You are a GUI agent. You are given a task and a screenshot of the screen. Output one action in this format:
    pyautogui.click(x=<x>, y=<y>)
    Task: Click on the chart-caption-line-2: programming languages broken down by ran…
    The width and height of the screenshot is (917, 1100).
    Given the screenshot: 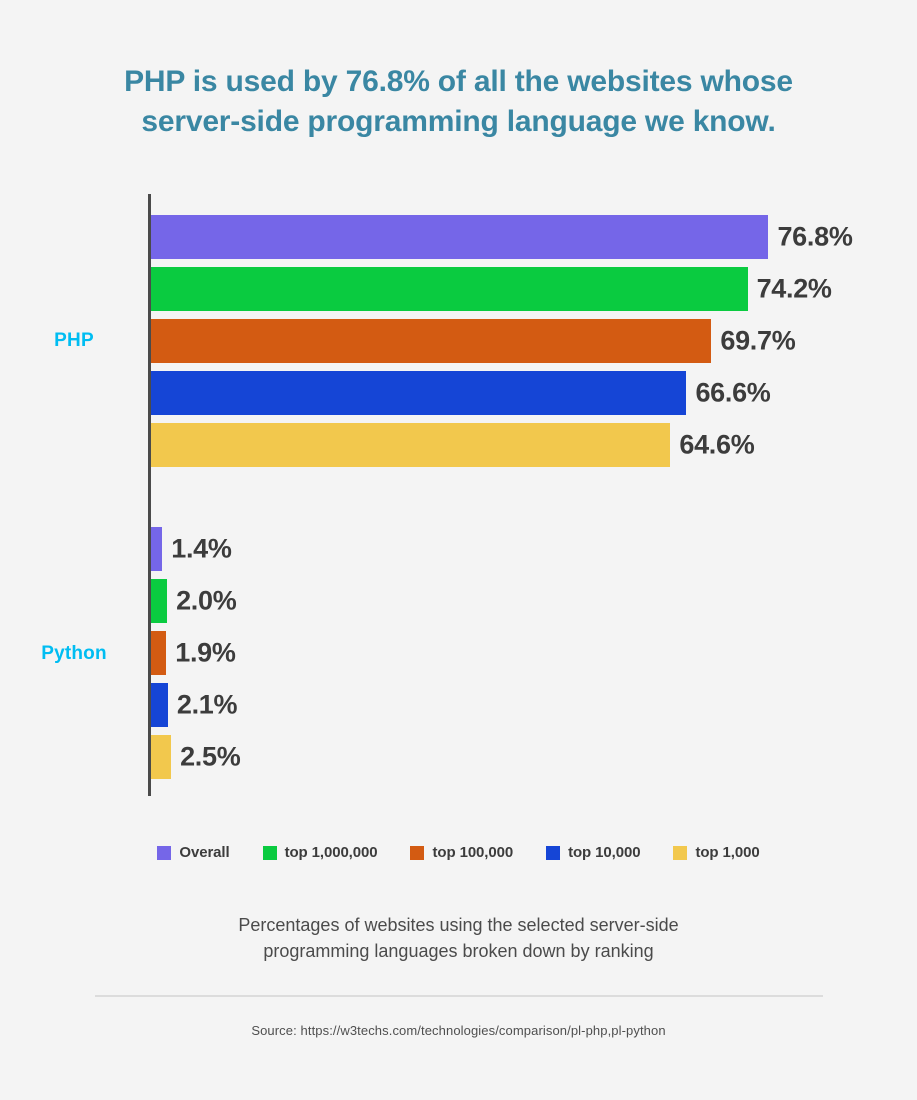 What is the action you would take?
    pyautogui.click(x=458, y=950)
    